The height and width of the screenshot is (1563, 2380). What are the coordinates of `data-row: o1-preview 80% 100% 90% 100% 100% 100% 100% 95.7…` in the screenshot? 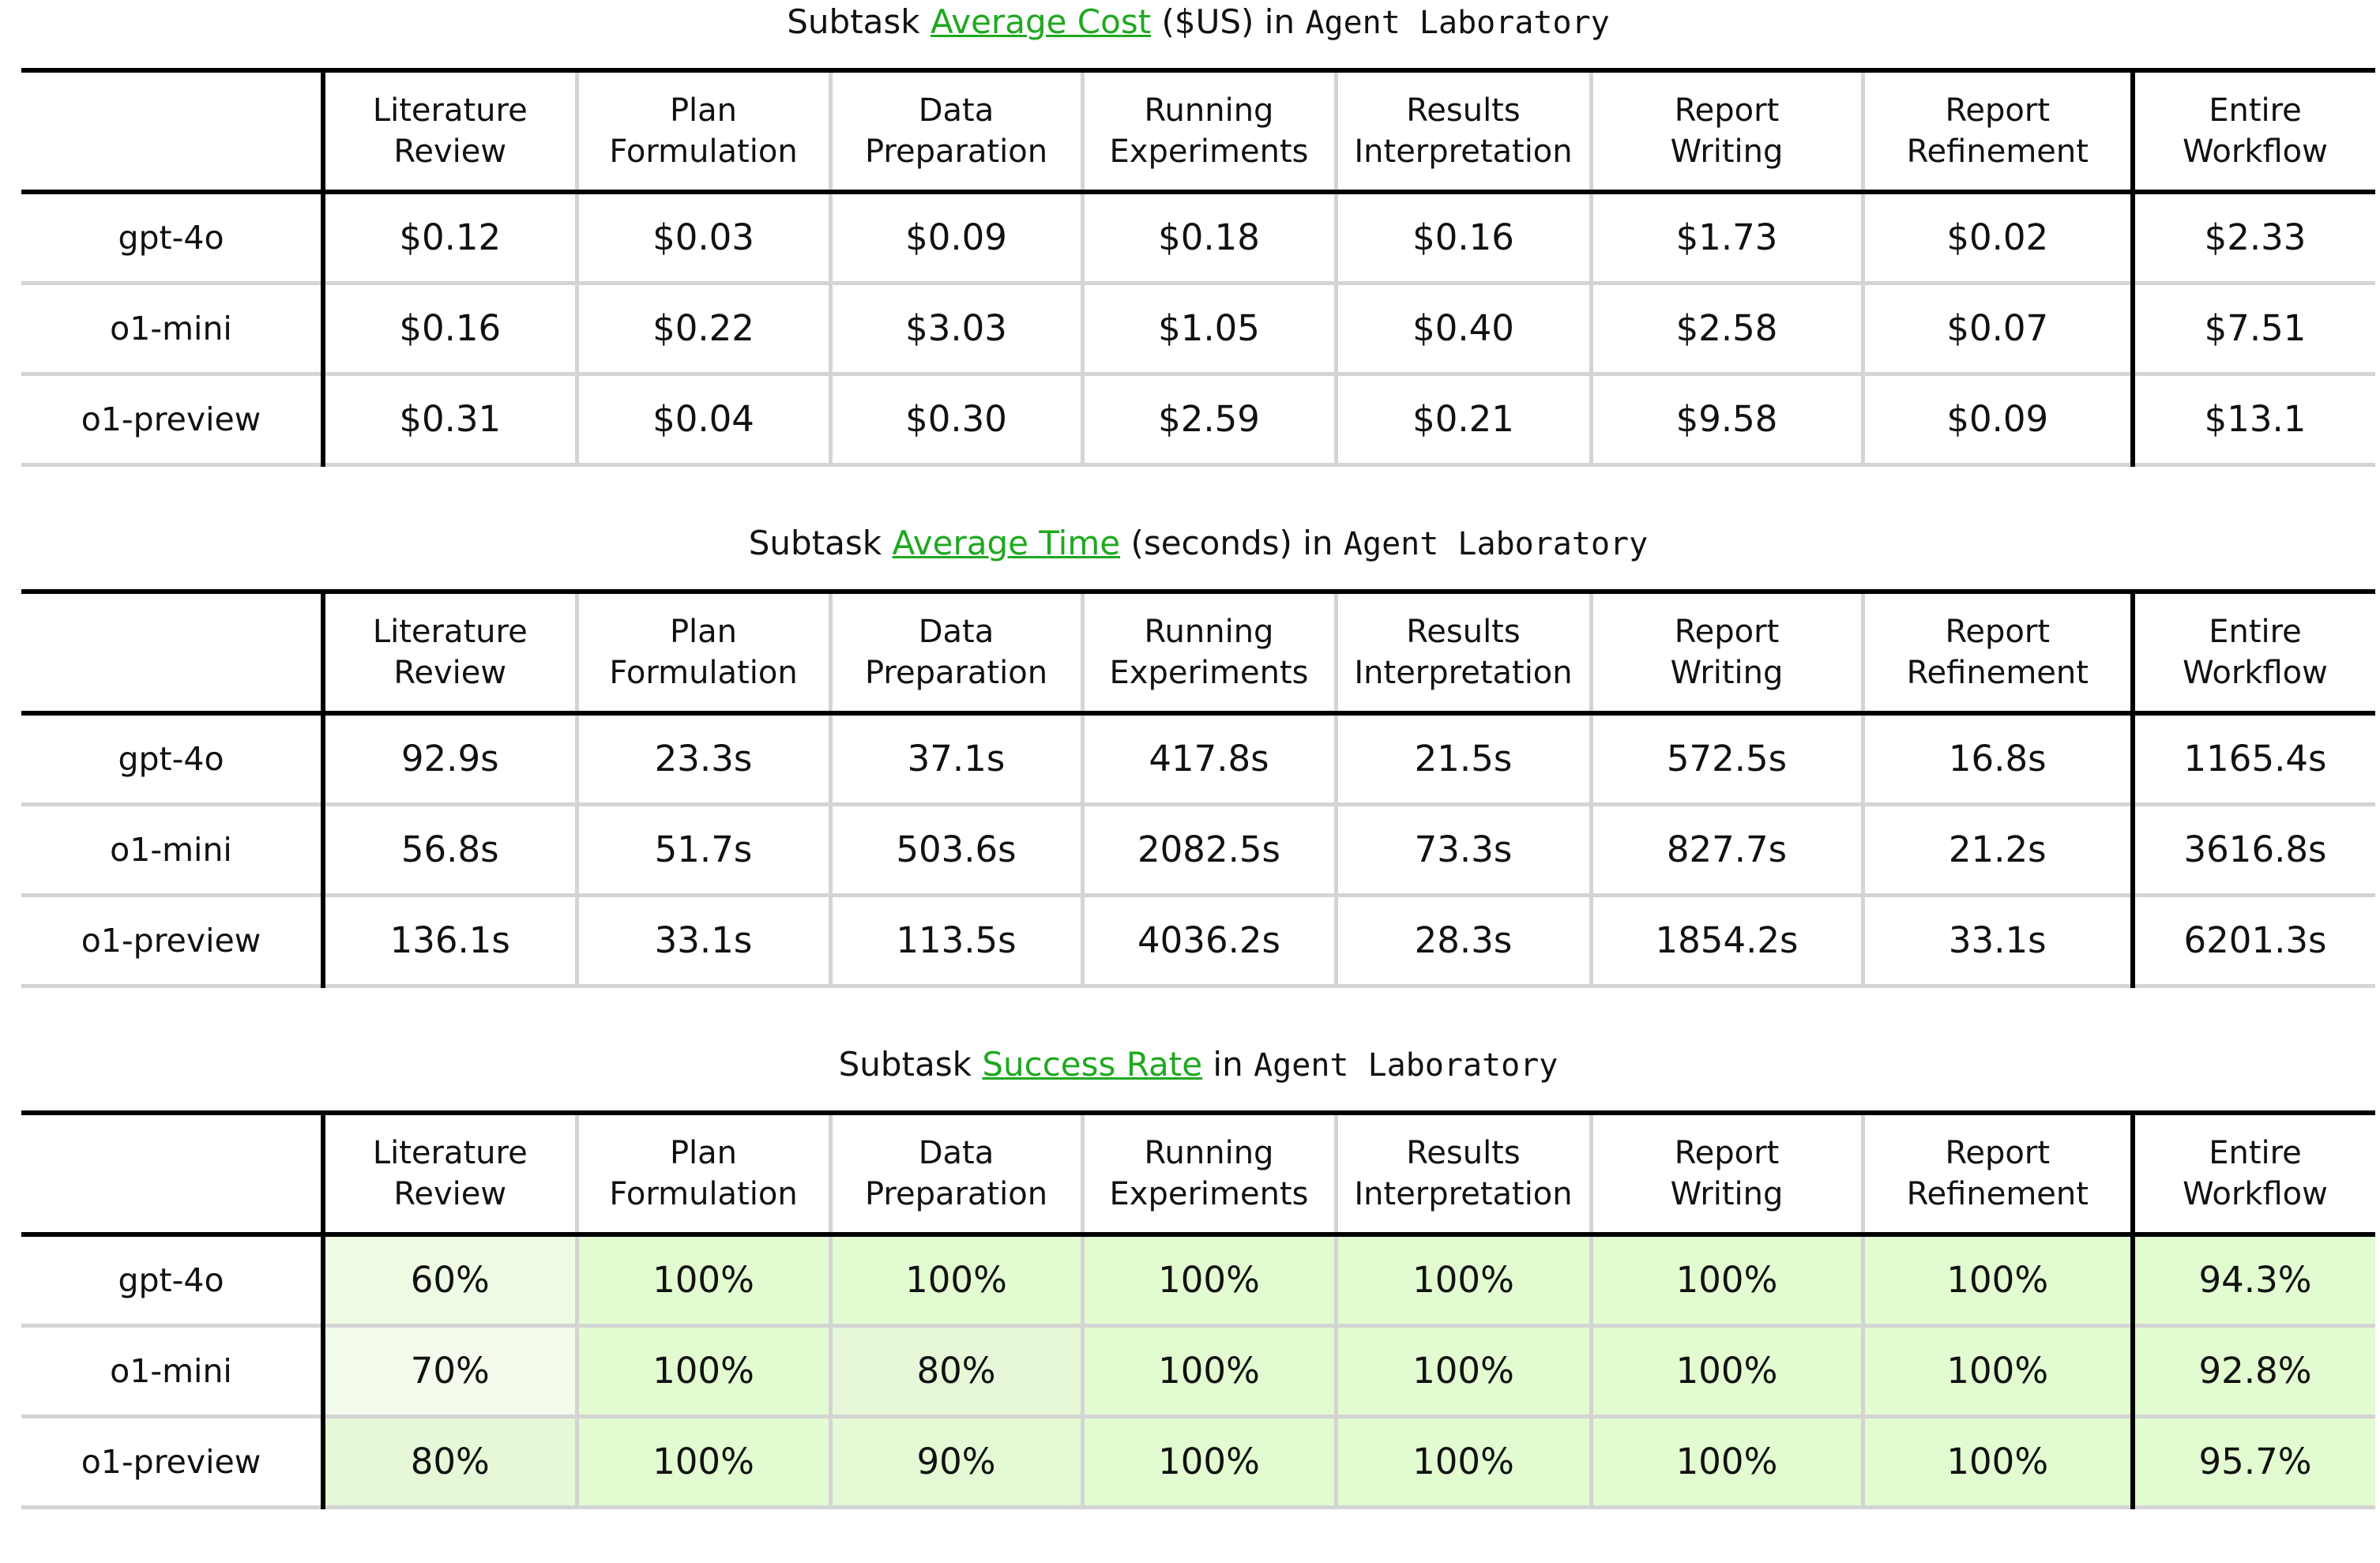 It's located at (1198, 1462).